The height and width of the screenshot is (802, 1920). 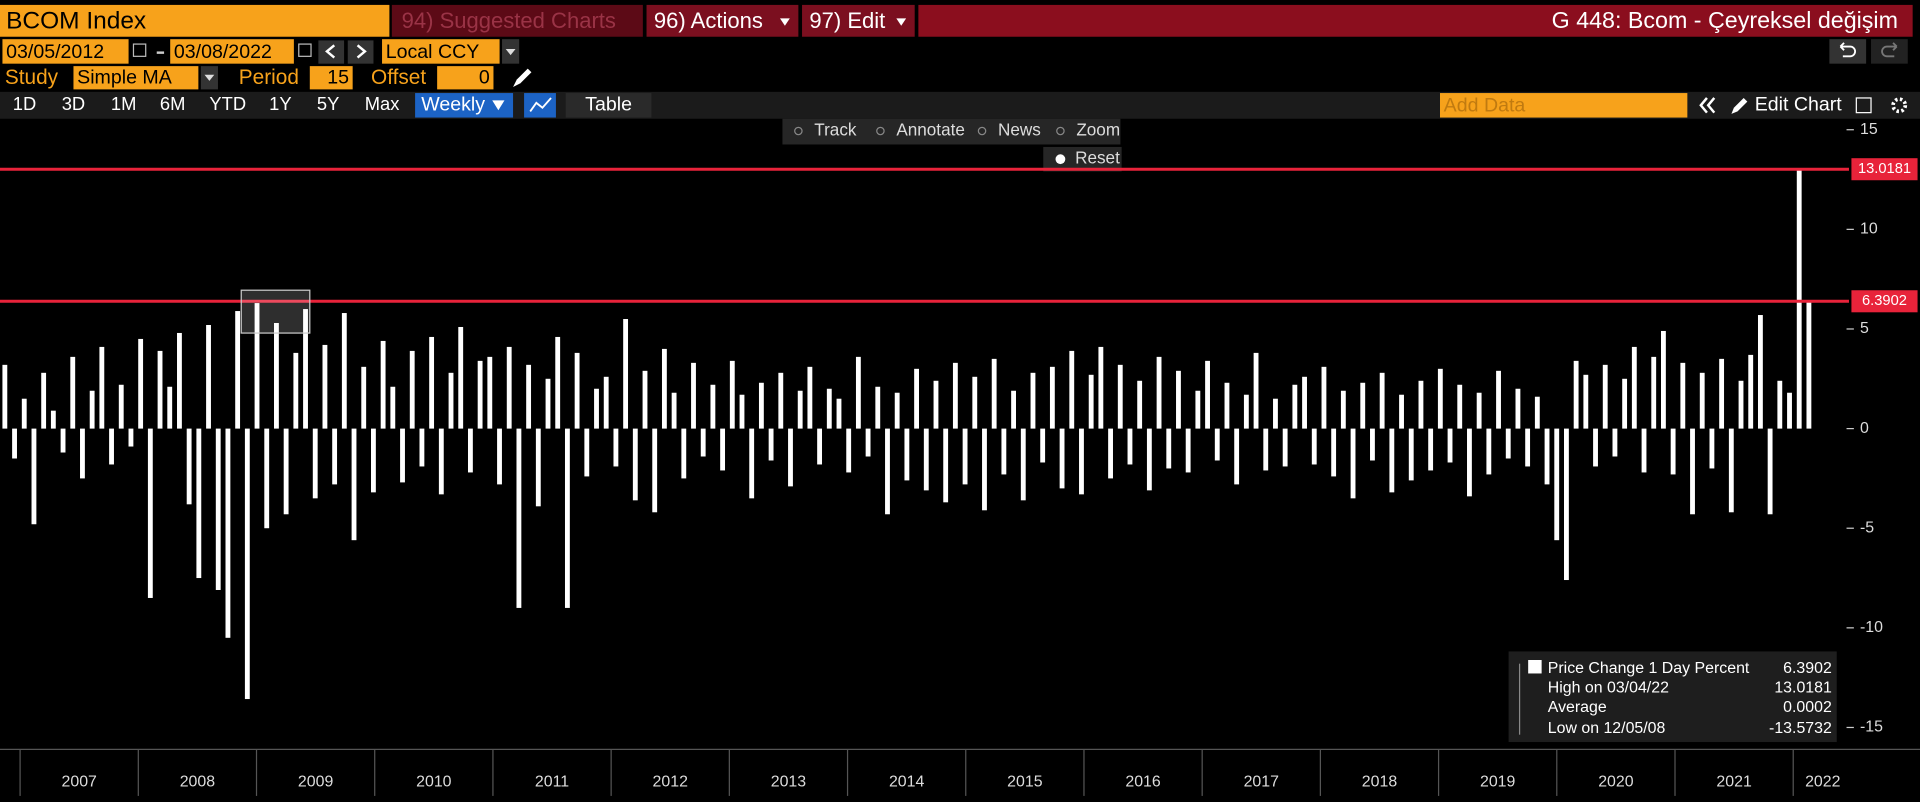 What do you see at coordinates (1864, 428) in the screenshot?
I see `y-tick-label: 0` at bounding box center [1864, 428].